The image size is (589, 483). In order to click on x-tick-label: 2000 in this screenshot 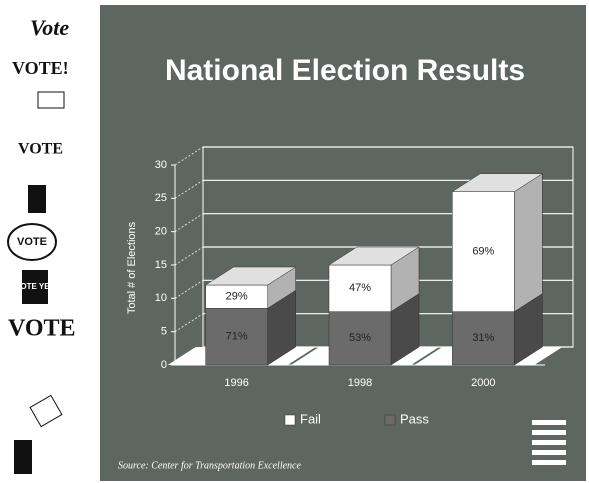, I will do `click(483, 383)`.